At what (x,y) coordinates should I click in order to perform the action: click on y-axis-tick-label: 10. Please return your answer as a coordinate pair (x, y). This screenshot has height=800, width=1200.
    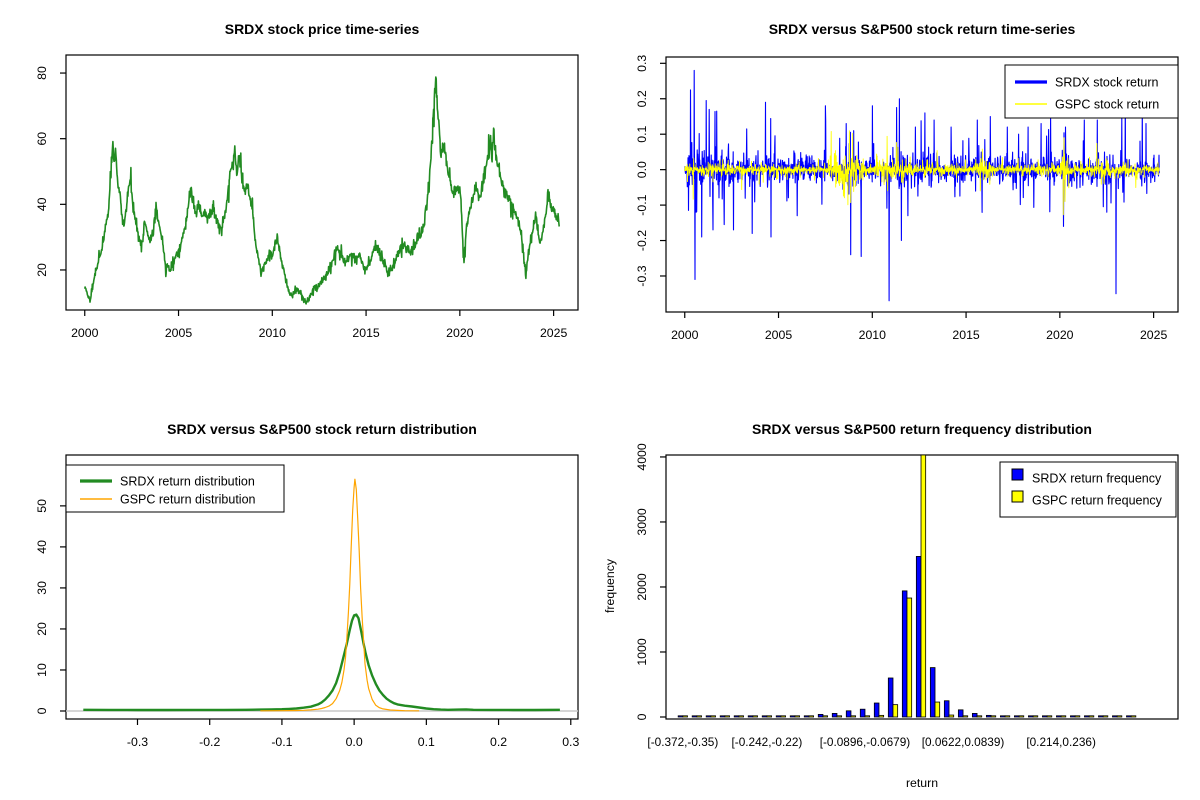
    Looking at the image, I should click on (42, 670).